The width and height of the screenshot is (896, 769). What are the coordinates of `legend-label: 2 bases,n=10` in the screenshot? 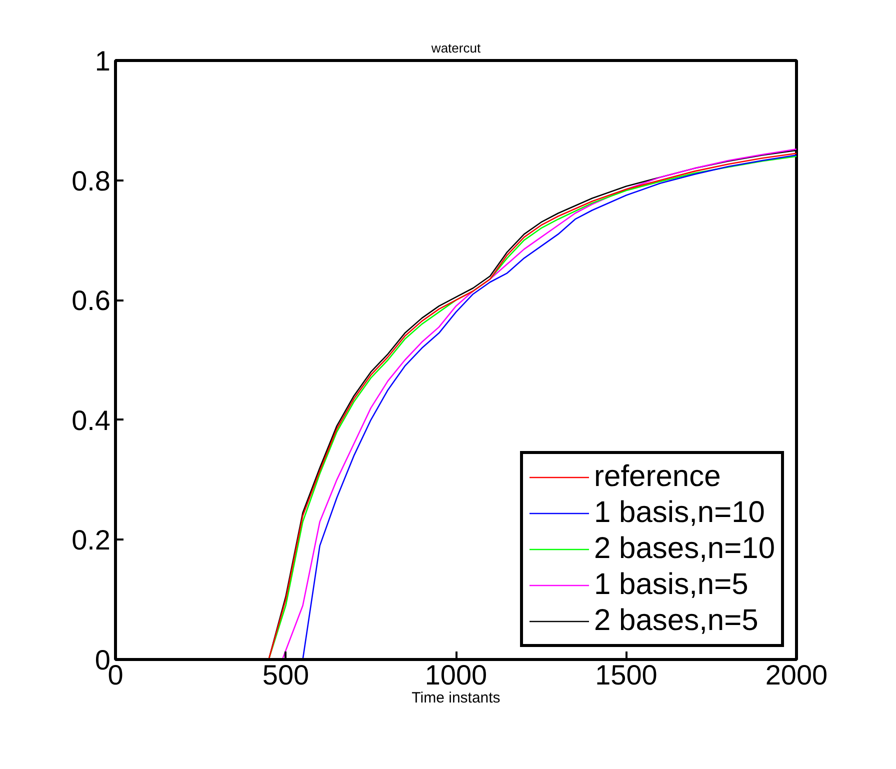 It's located at (684, 549).